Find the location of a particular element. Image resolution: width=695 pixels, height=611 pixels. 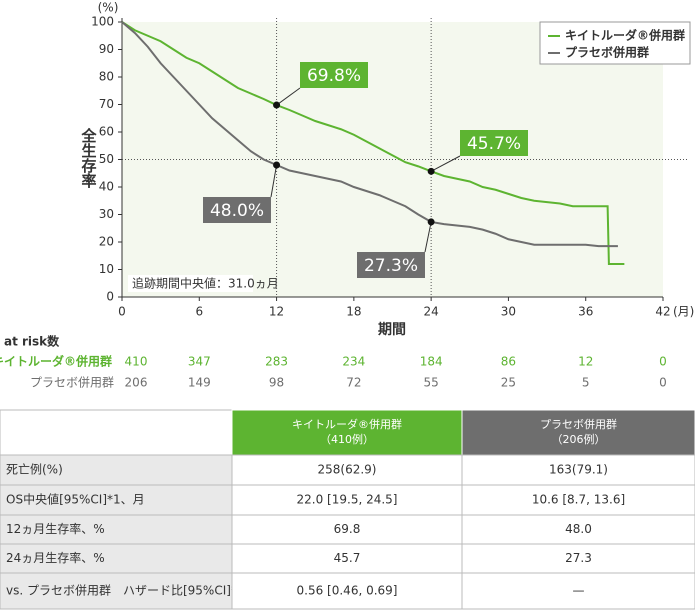

table-cell-text: OS中央値[95%CI]*1、月 is located at coordinates (75, 499).